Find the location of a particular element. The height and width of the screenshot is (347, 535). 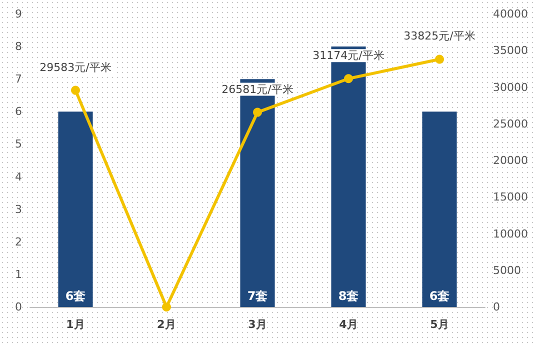

data-label: 7套 is located at coordinates (257, 296).